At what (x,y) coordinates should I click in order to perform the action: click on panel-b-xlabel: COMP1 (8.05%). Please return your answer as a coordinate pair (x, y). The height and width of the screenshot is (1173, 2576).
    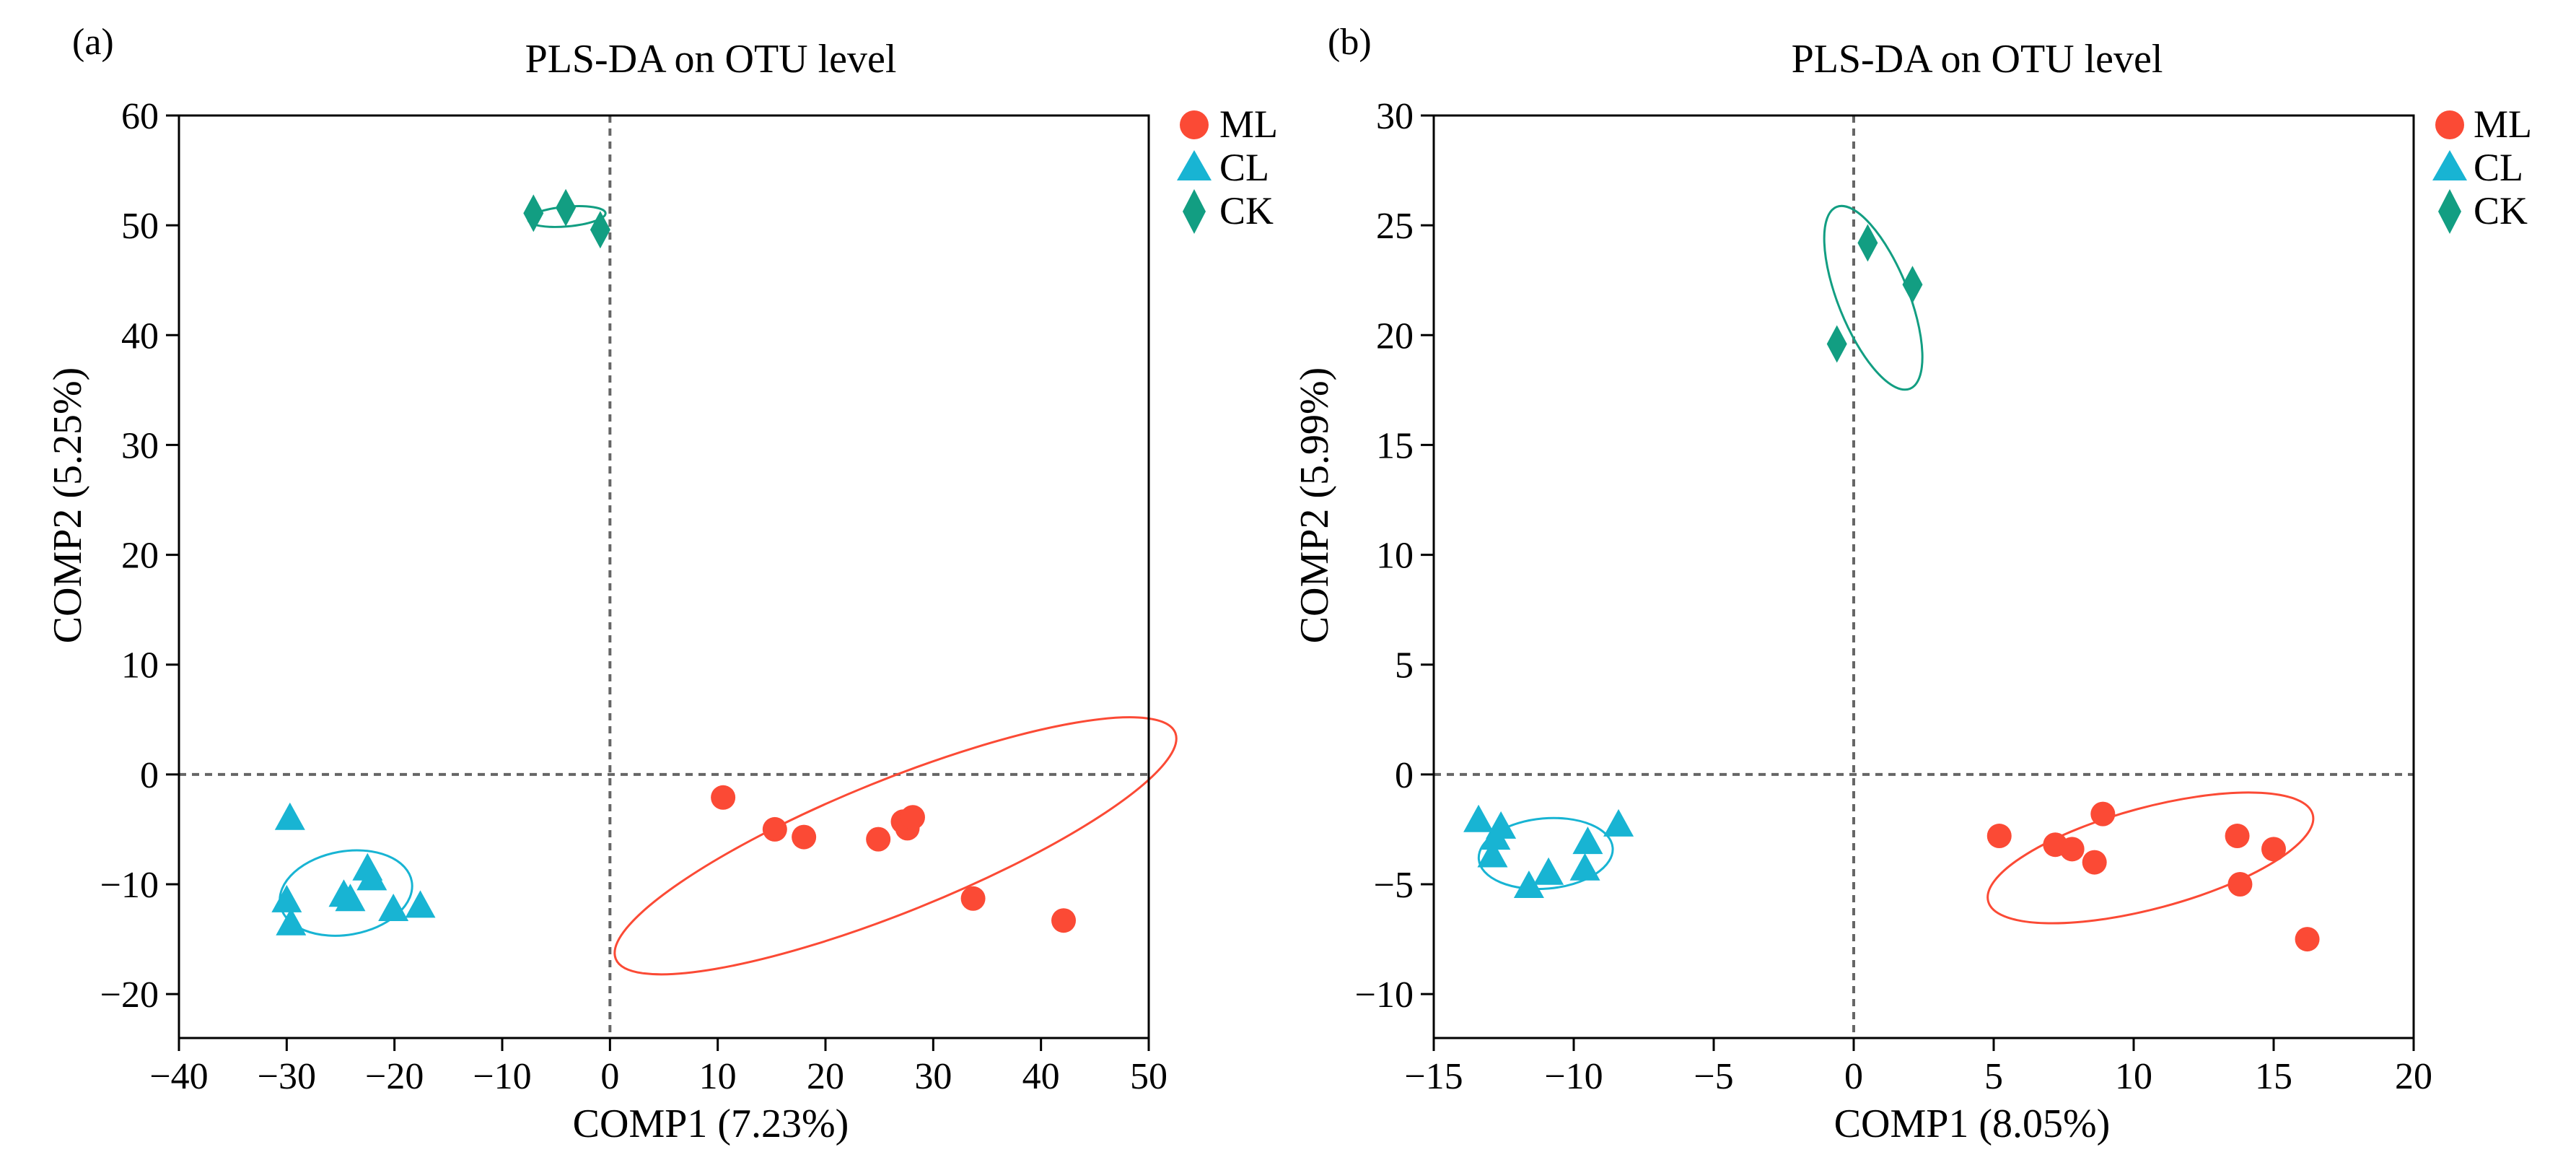
    Looking at the image, I should click on (1972, 1124).